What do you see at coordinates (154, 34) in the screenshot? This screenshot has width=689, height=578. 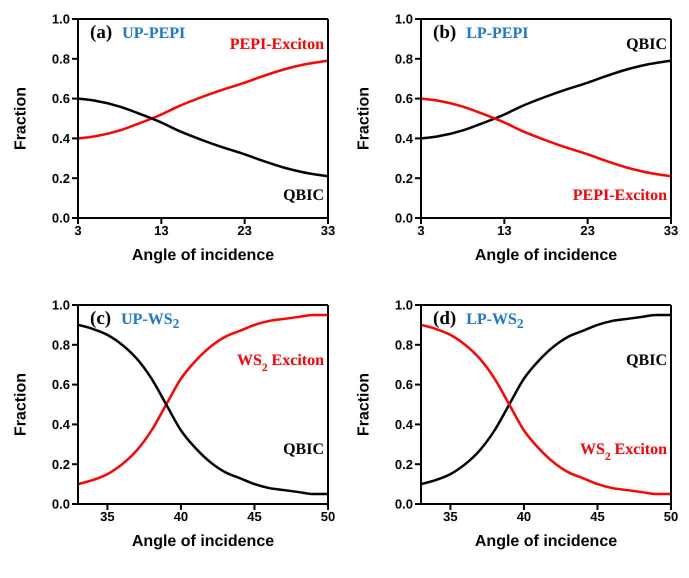 I see `chart-title: UP-PEPI` at bounding box center [154, 34].